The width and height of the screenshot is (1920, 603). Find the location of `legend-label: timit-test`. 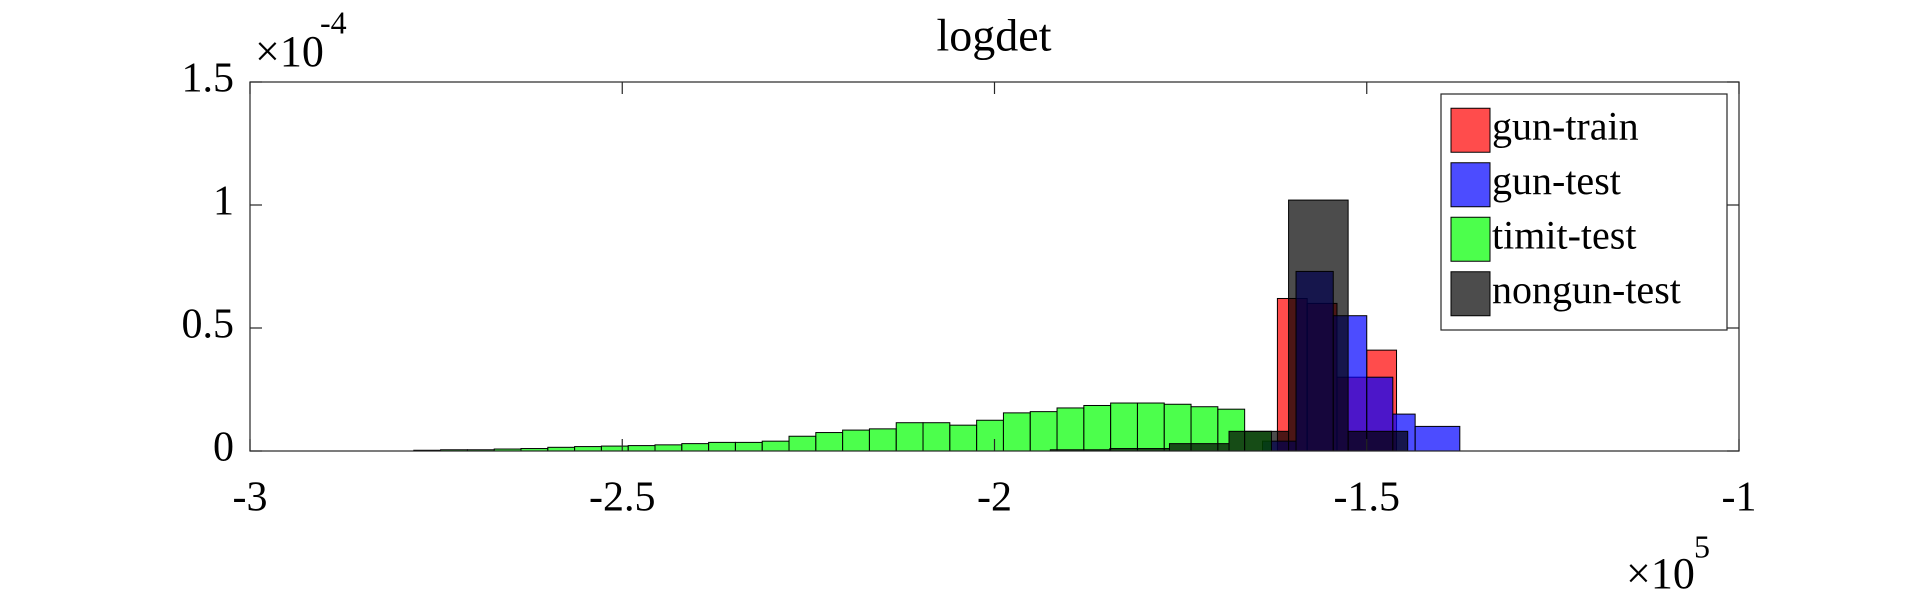

legend-label: timit-test is located at coordinates (1564, 234).